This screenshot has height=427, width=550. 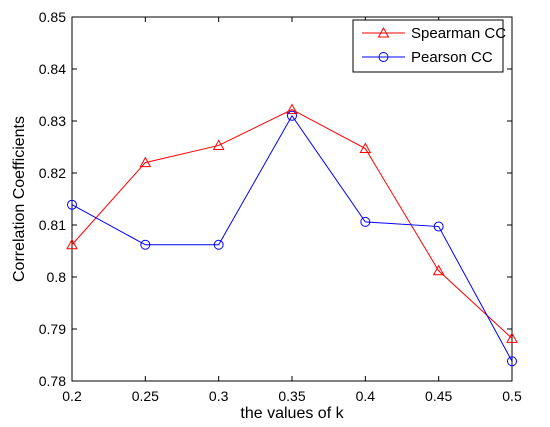 I want to click on legend: Spearman CC Pearson CC, so click(x=429, y=46).